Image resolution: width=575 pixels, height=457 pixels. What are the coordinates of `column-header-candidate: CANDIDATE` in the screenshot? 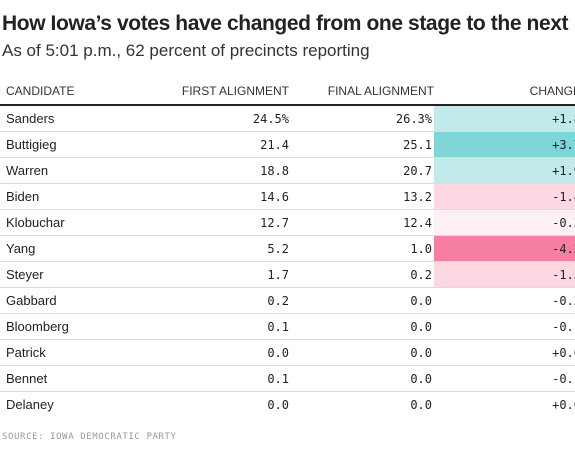 It's located at (62, 92).